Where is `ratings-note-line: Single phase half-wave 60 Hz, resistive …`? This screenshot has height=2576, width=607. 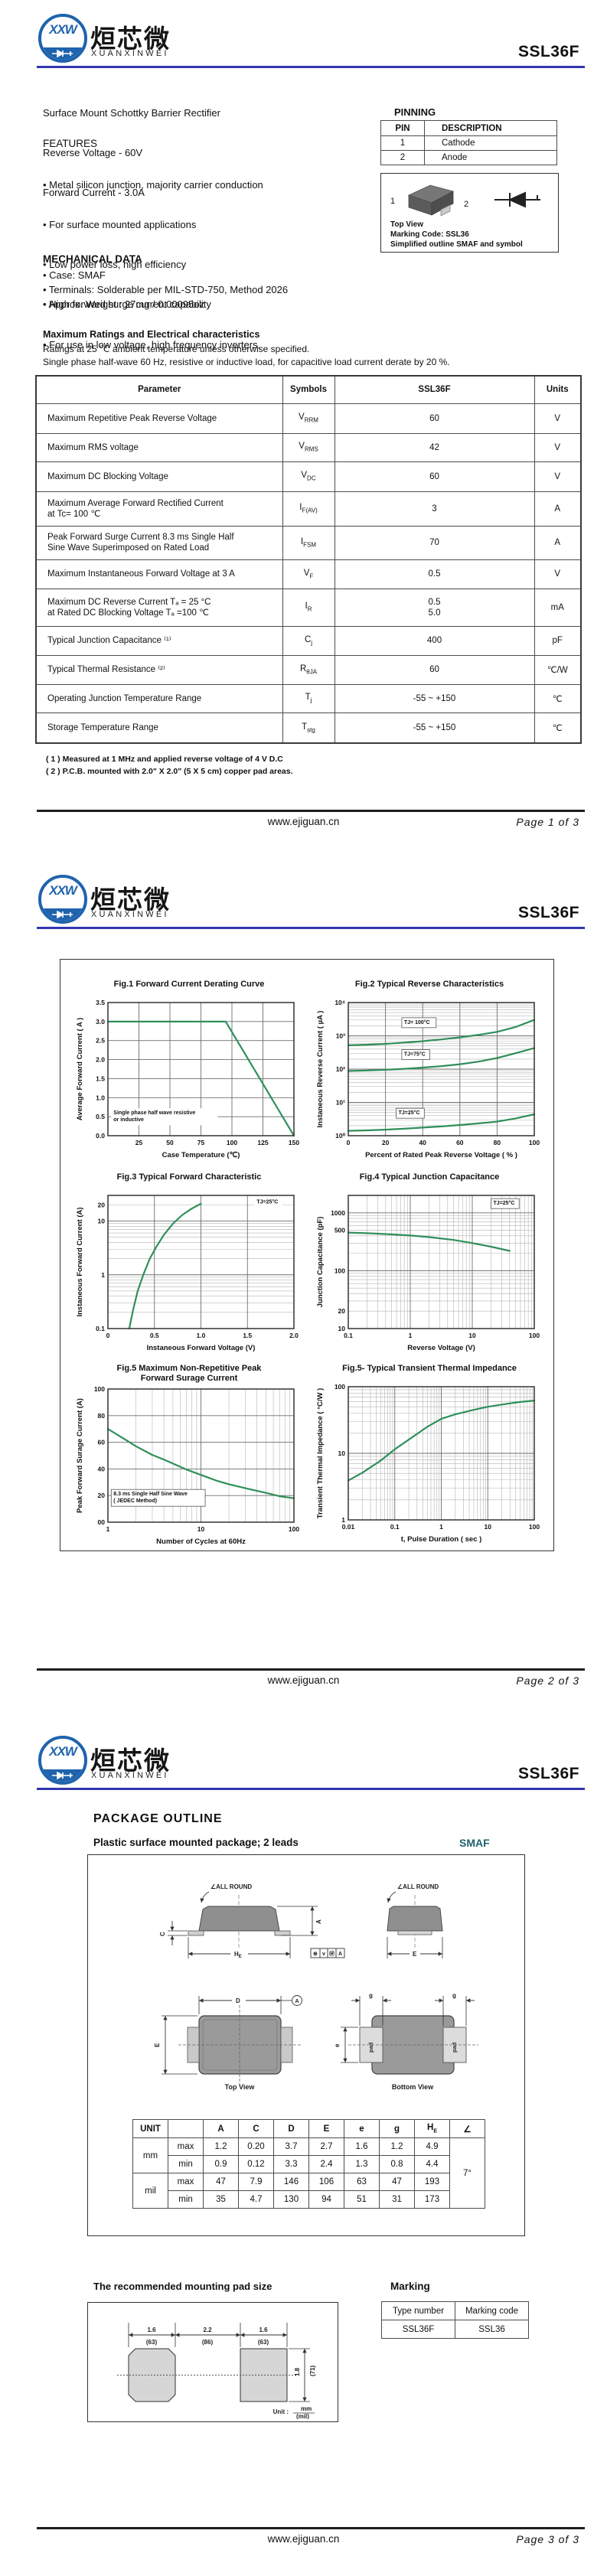
ratings-note-line: Single phase half-wave 60 Hz, resistive … is located at coordinates (247, 362).